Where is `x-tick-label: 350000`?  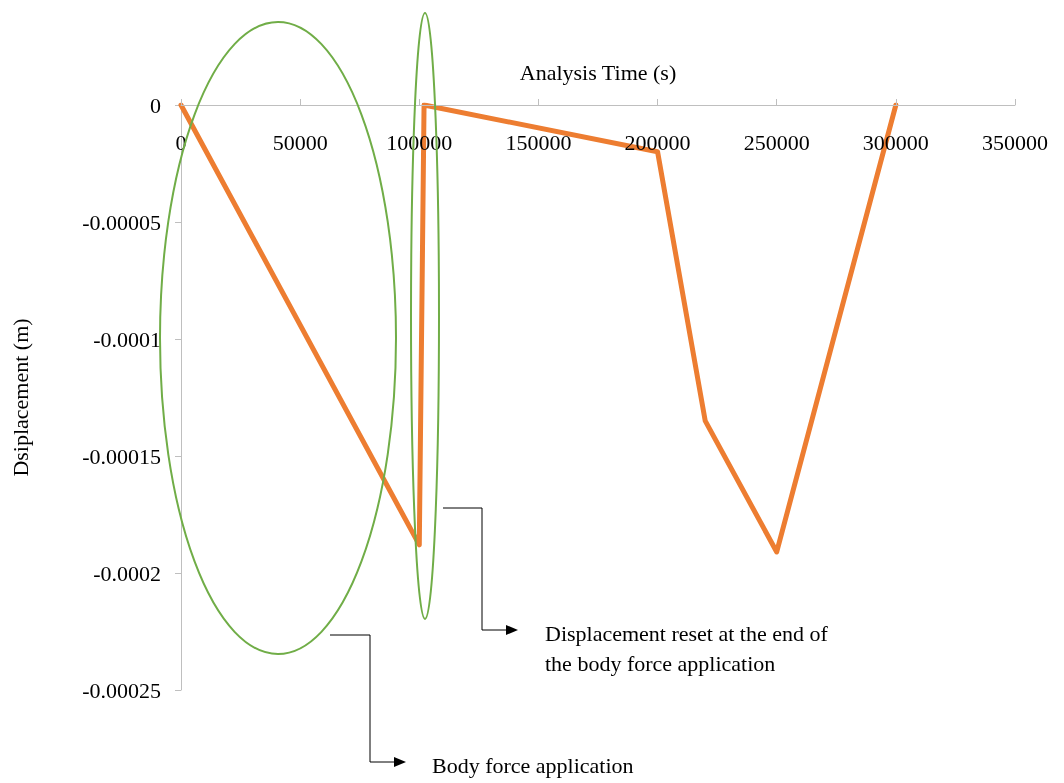
x-tick-label: 350000 is located at coordinates (1015, 142).